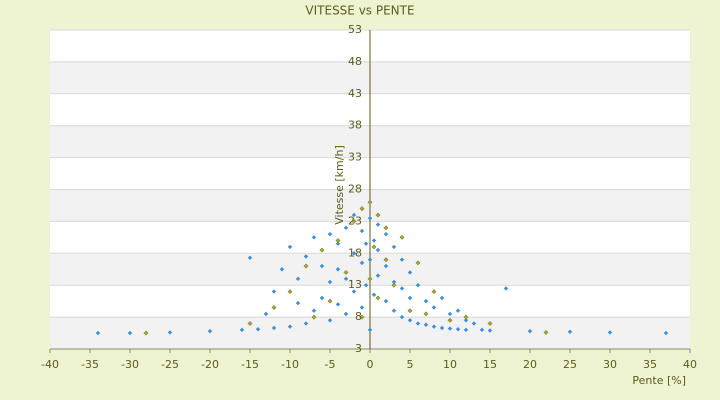 The height and width of the screenshot is (400, 720). I want to click on y-tick-label: 3, so click(358, 348).